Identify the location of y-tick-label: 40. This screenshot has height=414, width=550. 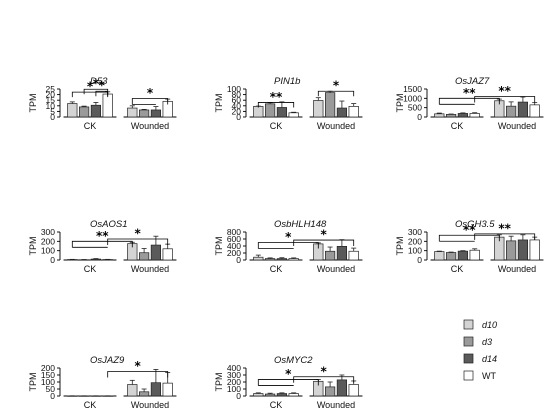
(237, 106).